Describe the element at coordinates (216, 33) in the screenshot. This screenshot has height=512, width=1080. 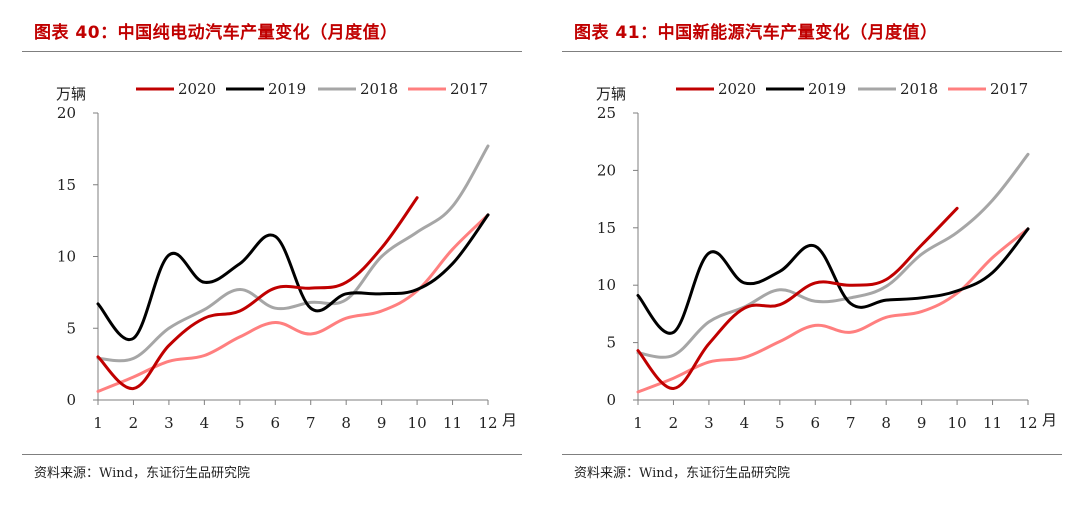
I see `chart-title-40: 图表 40：中国纯电动汽车产量变化（月度值）` at that location.